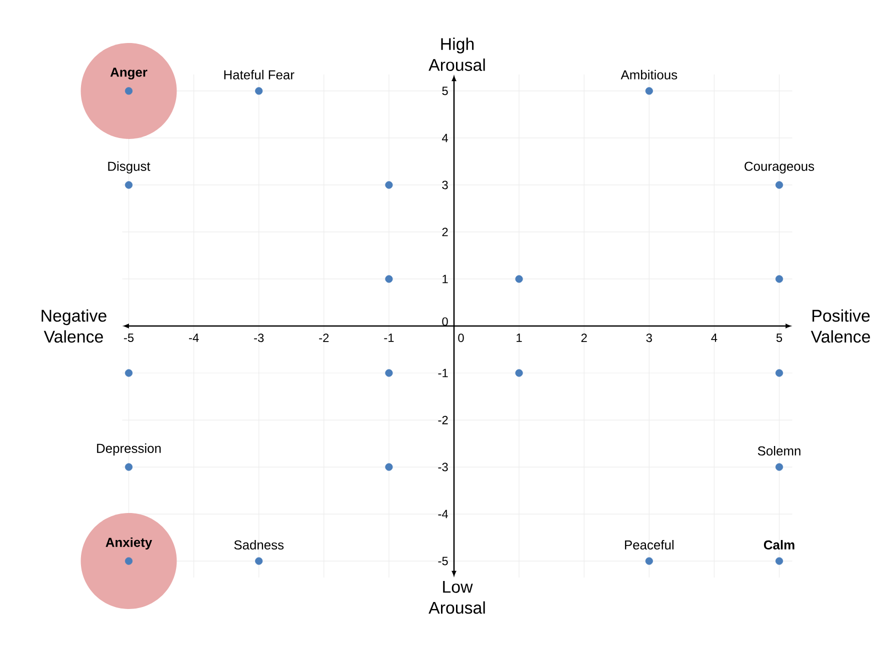 The height and width of the screenshot is (650, 891). Describe the element at coordinates (649, 75) in the screenshot. I see `annotation: Ambitious` at that location.